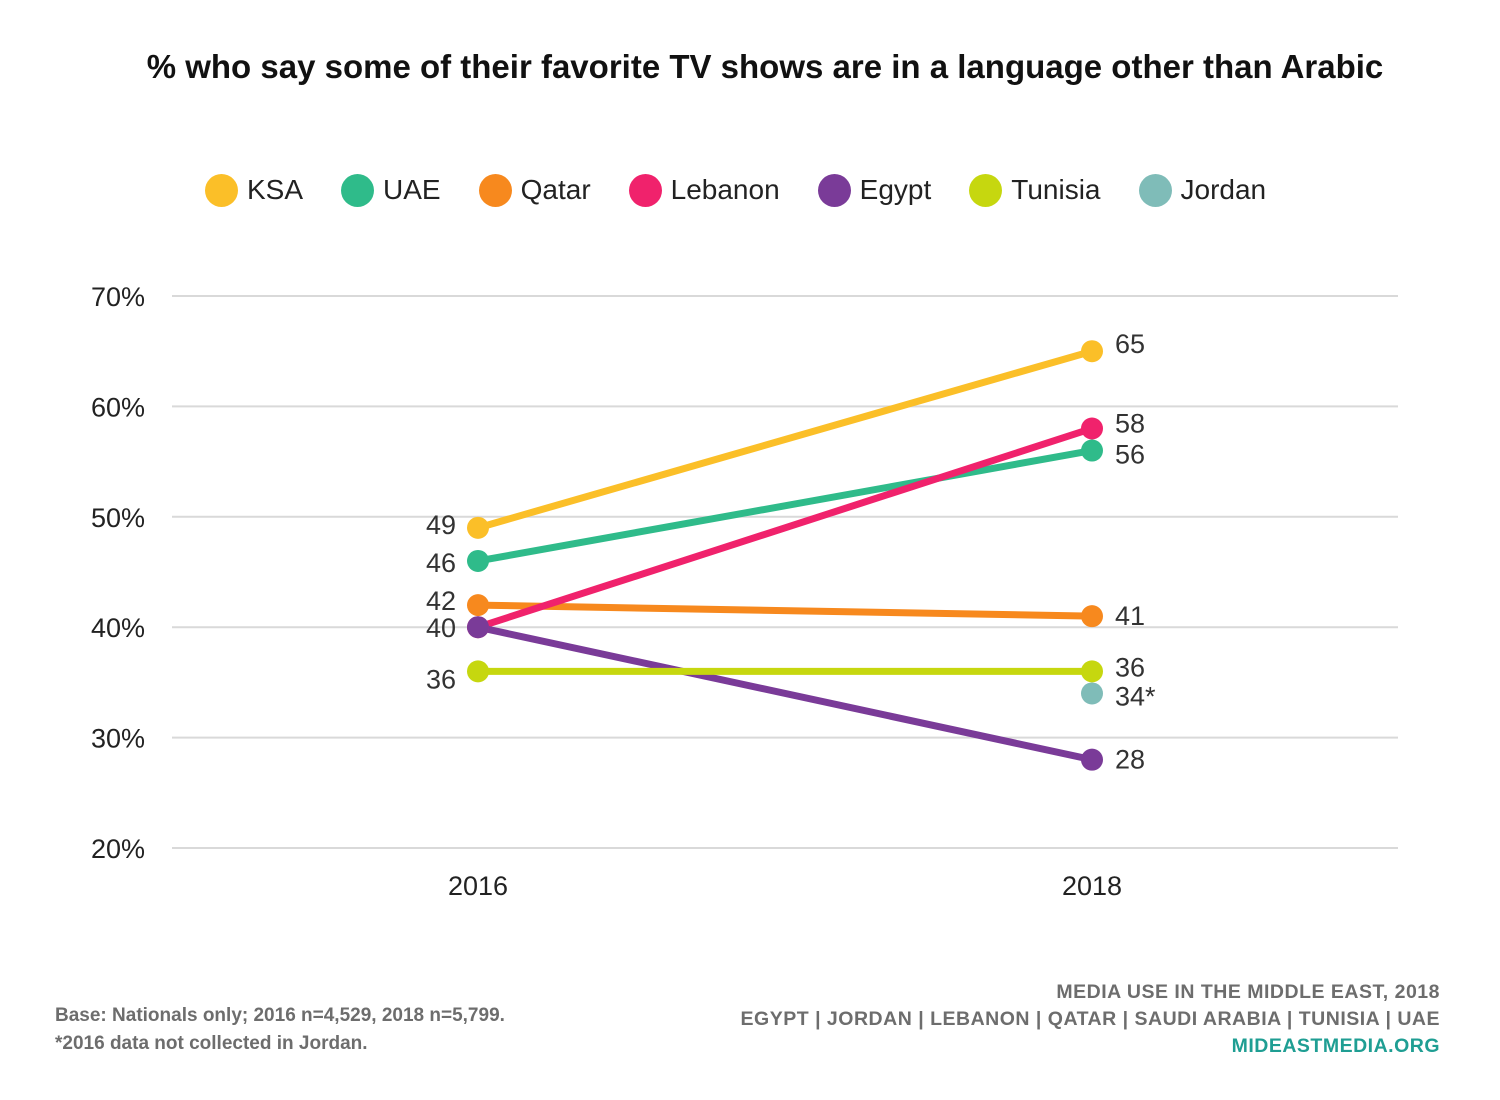 This screenshot has width=1500, height=1100. Describe the element at coordinates (478, 527) in the screenshot. I see `data-point-ksa-2016` at that location.